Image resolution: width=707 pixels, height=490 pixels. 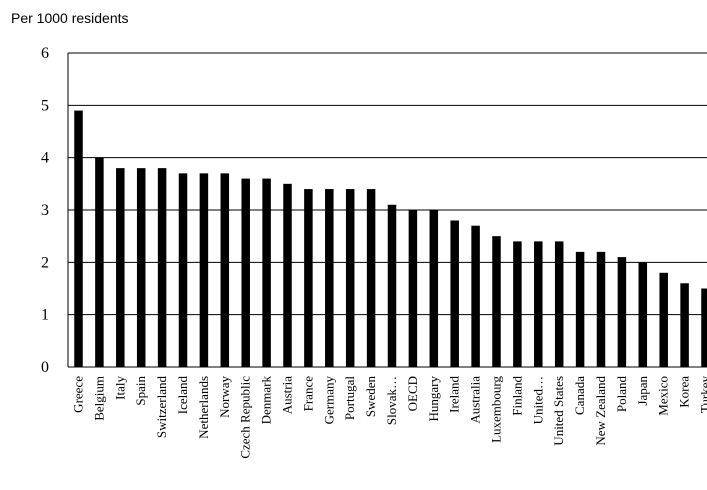 What do you see at coordinates (580, 309) in the screenshot?
I see `bar-canada` at bounding box center [580, 309].